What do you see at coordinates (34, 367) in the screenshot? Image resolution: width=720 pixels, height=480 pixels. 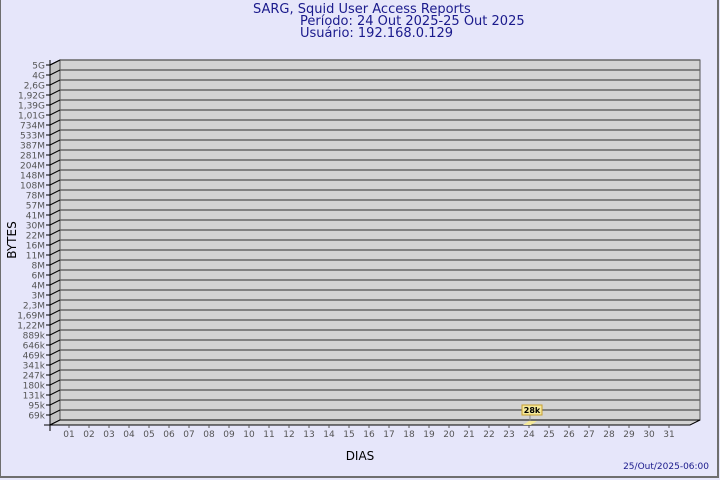 I see `y-tick-label: 341k` at bounding box center [34, 367].